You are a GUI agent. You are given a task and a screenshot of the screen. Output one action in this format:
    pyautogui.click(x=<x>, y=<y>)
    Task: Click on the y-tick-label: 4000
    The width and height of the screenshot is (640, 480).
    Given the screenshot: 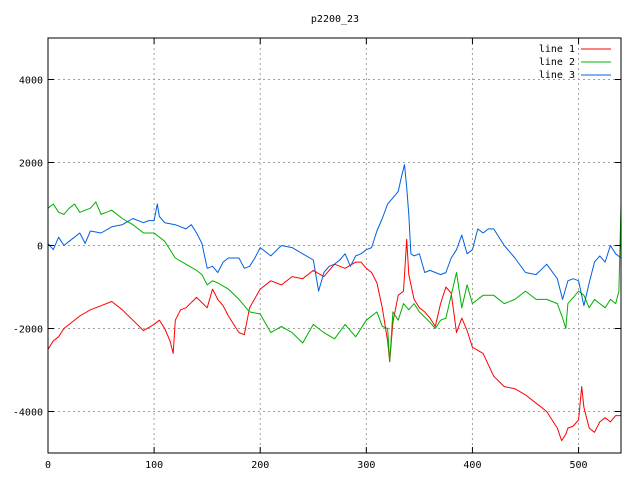 What is the action you would take?
    pyautogui.click(x=31, y=81)
    